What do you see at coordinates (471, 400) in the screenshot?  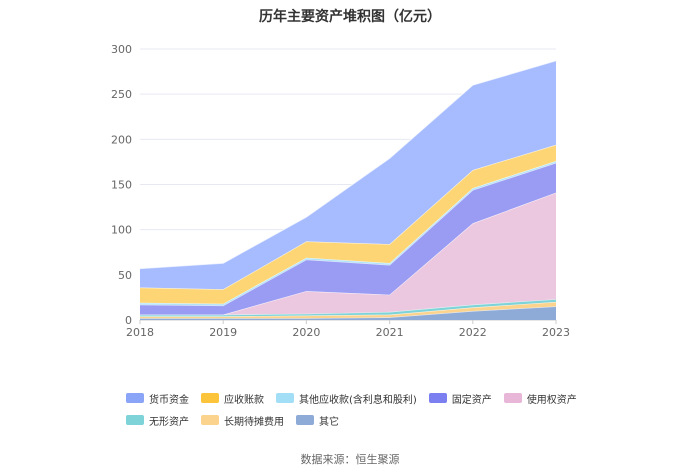 I see `legend-label: 固定资产` at bounding box center [471, 400].